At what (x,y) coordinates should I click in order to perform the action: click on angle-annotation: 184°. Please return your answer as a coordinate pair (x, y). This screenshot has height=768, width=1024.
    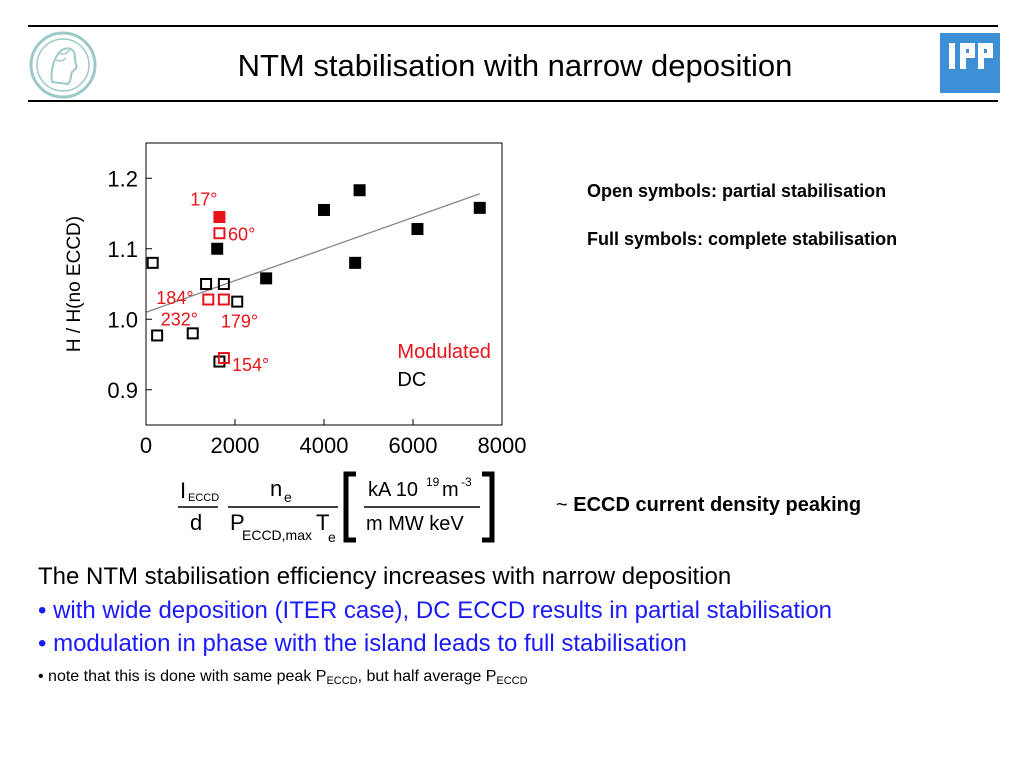
    Looking at the image, I should click on (174, 298).